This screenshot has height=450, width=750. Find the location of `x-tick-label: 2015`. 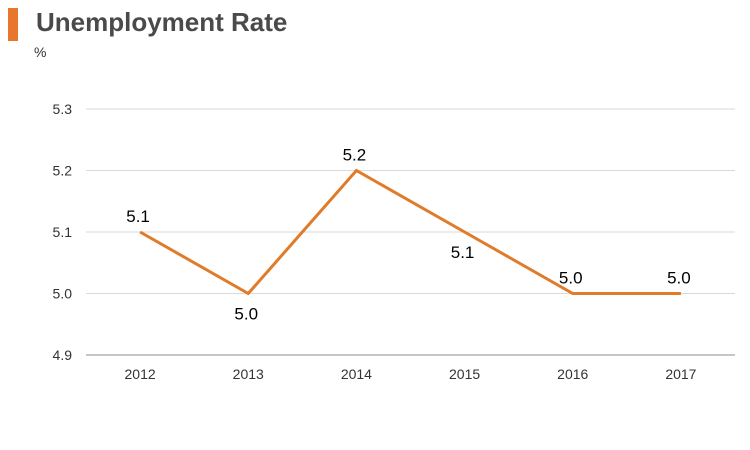

x-tick-label: 2015 is located at coordinates (464, 374).